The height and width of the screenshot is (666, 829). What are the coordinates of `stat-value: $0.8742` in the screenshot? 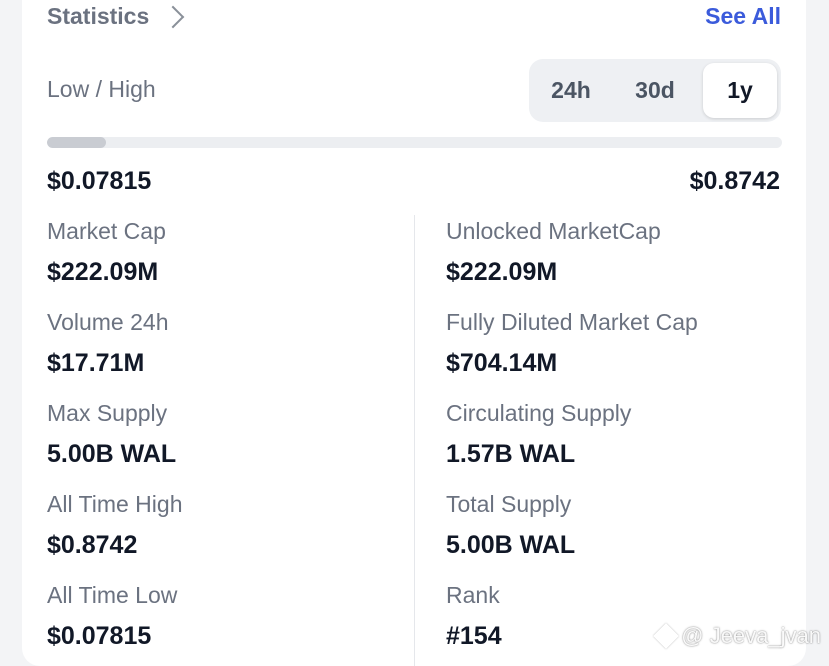 It's located at (92, 545).